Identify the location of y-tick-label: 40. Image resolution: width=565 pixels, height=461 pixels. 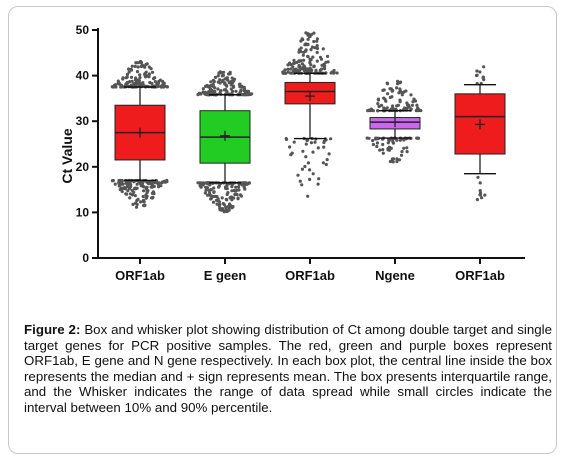
(83, 76).